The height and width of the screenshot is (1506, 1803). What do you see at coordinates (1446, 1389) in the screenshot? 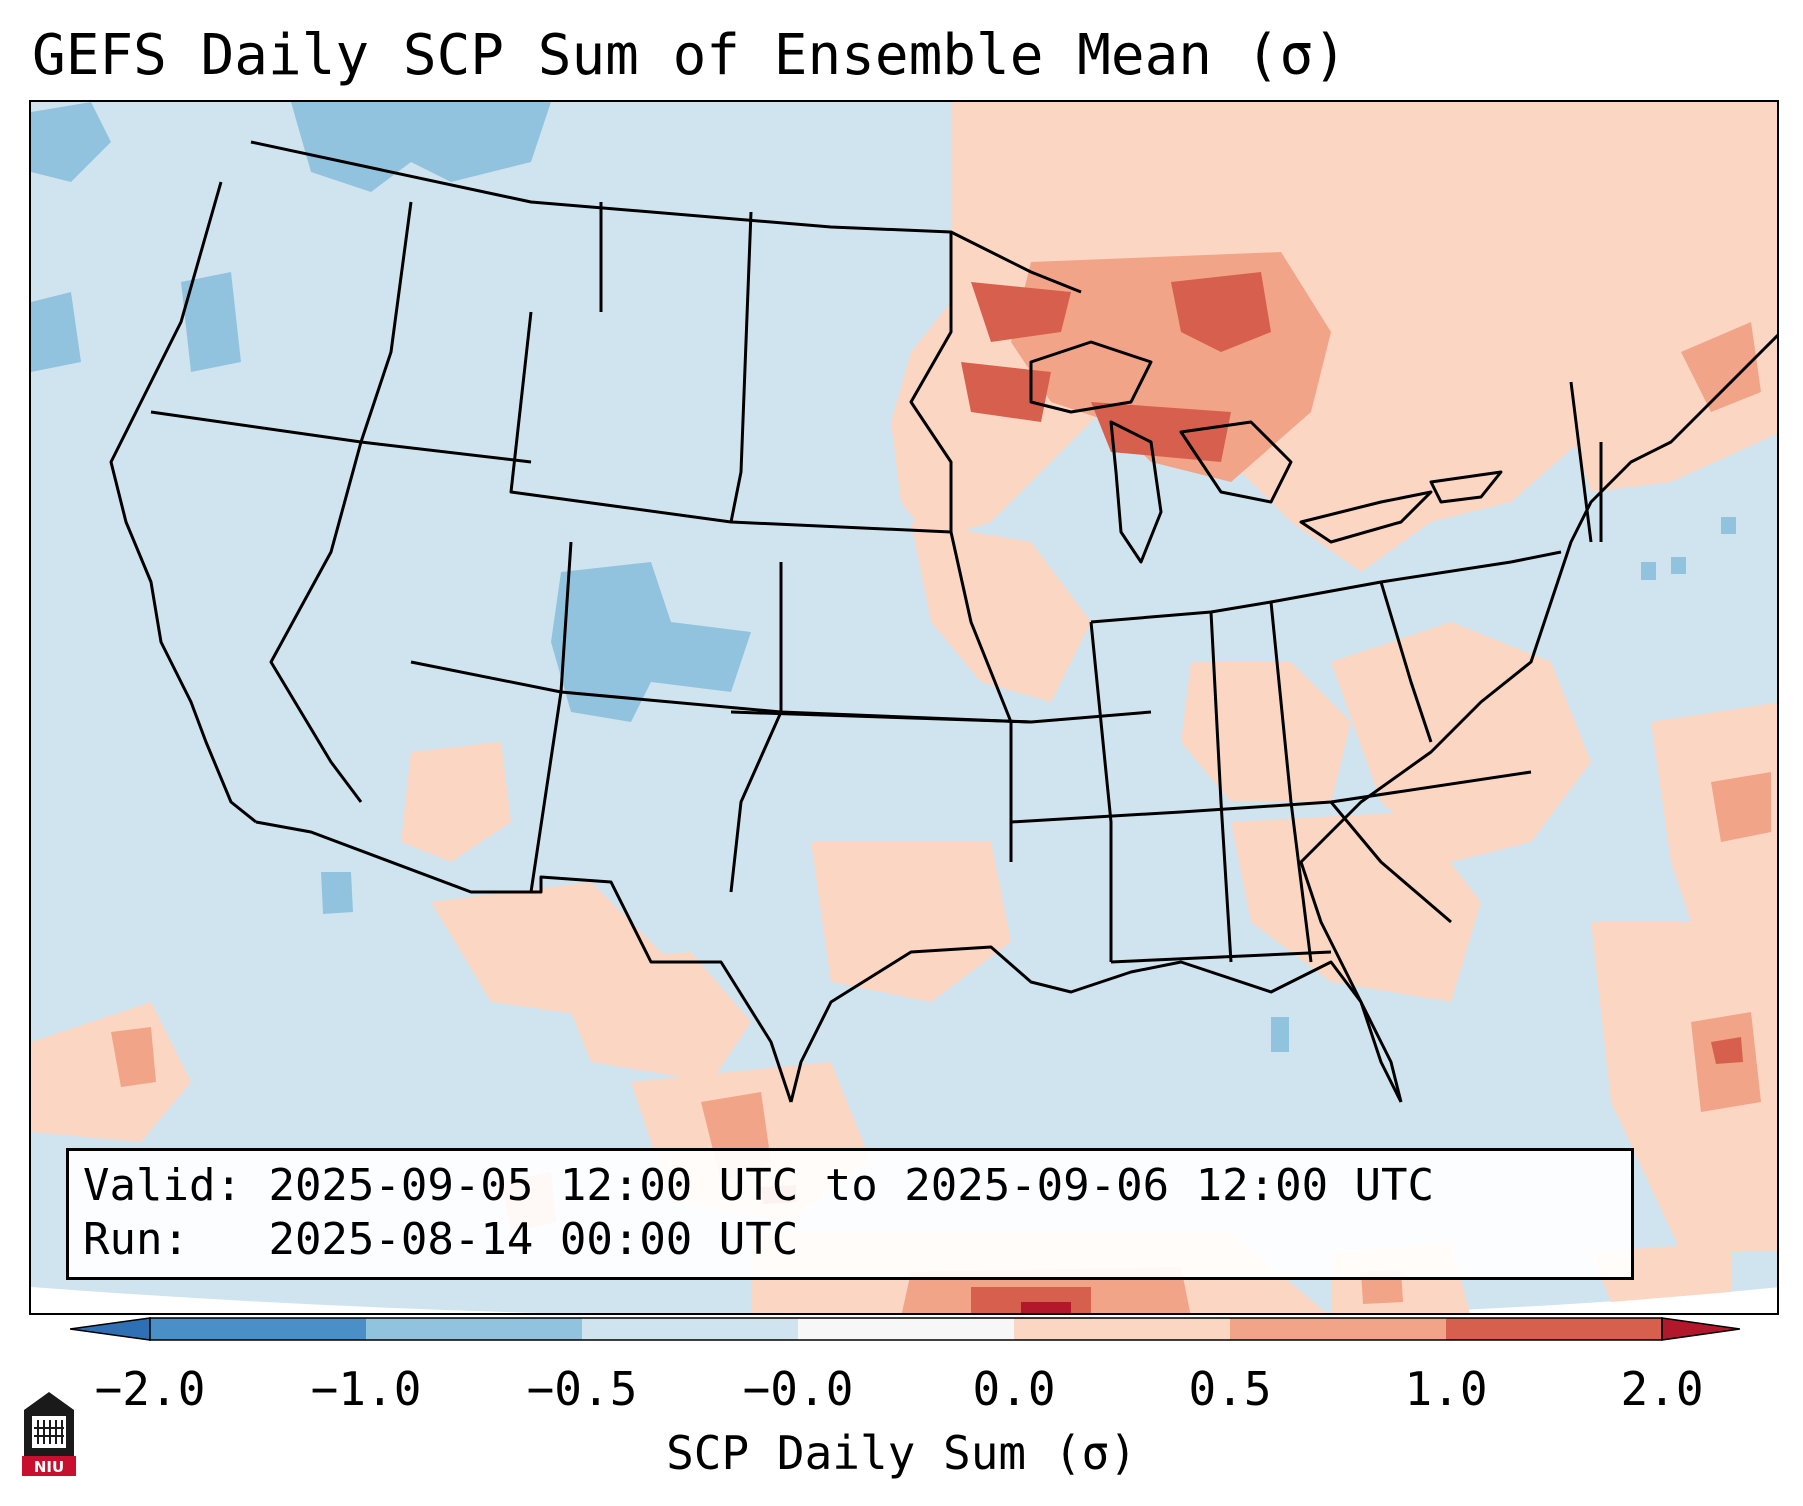
I see `colorbar-tick: 1.0` at bounding box center [1446, 1389].